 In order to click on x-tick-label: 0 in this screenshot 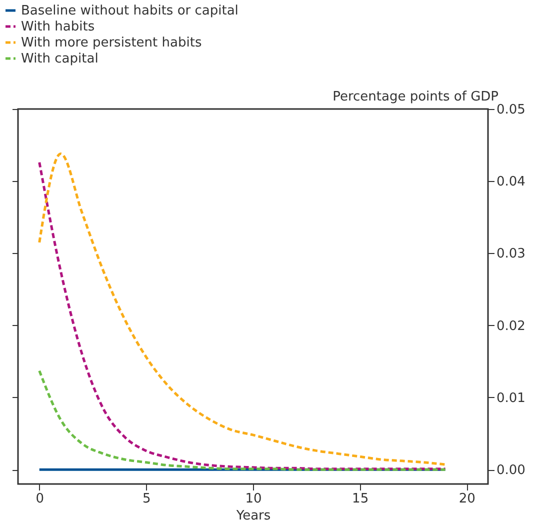, I will do `click(40, 499)`.